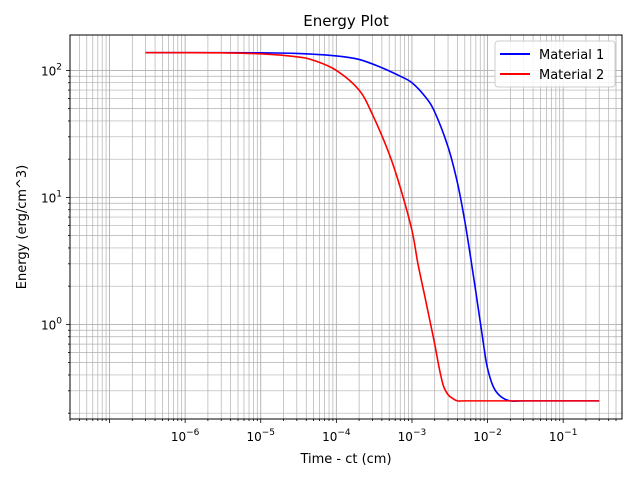 The image size is (640, 480). Describe the element at coordinates (51, 197) in the screenshot. I see `y-tick-label: 10¹` at that location.